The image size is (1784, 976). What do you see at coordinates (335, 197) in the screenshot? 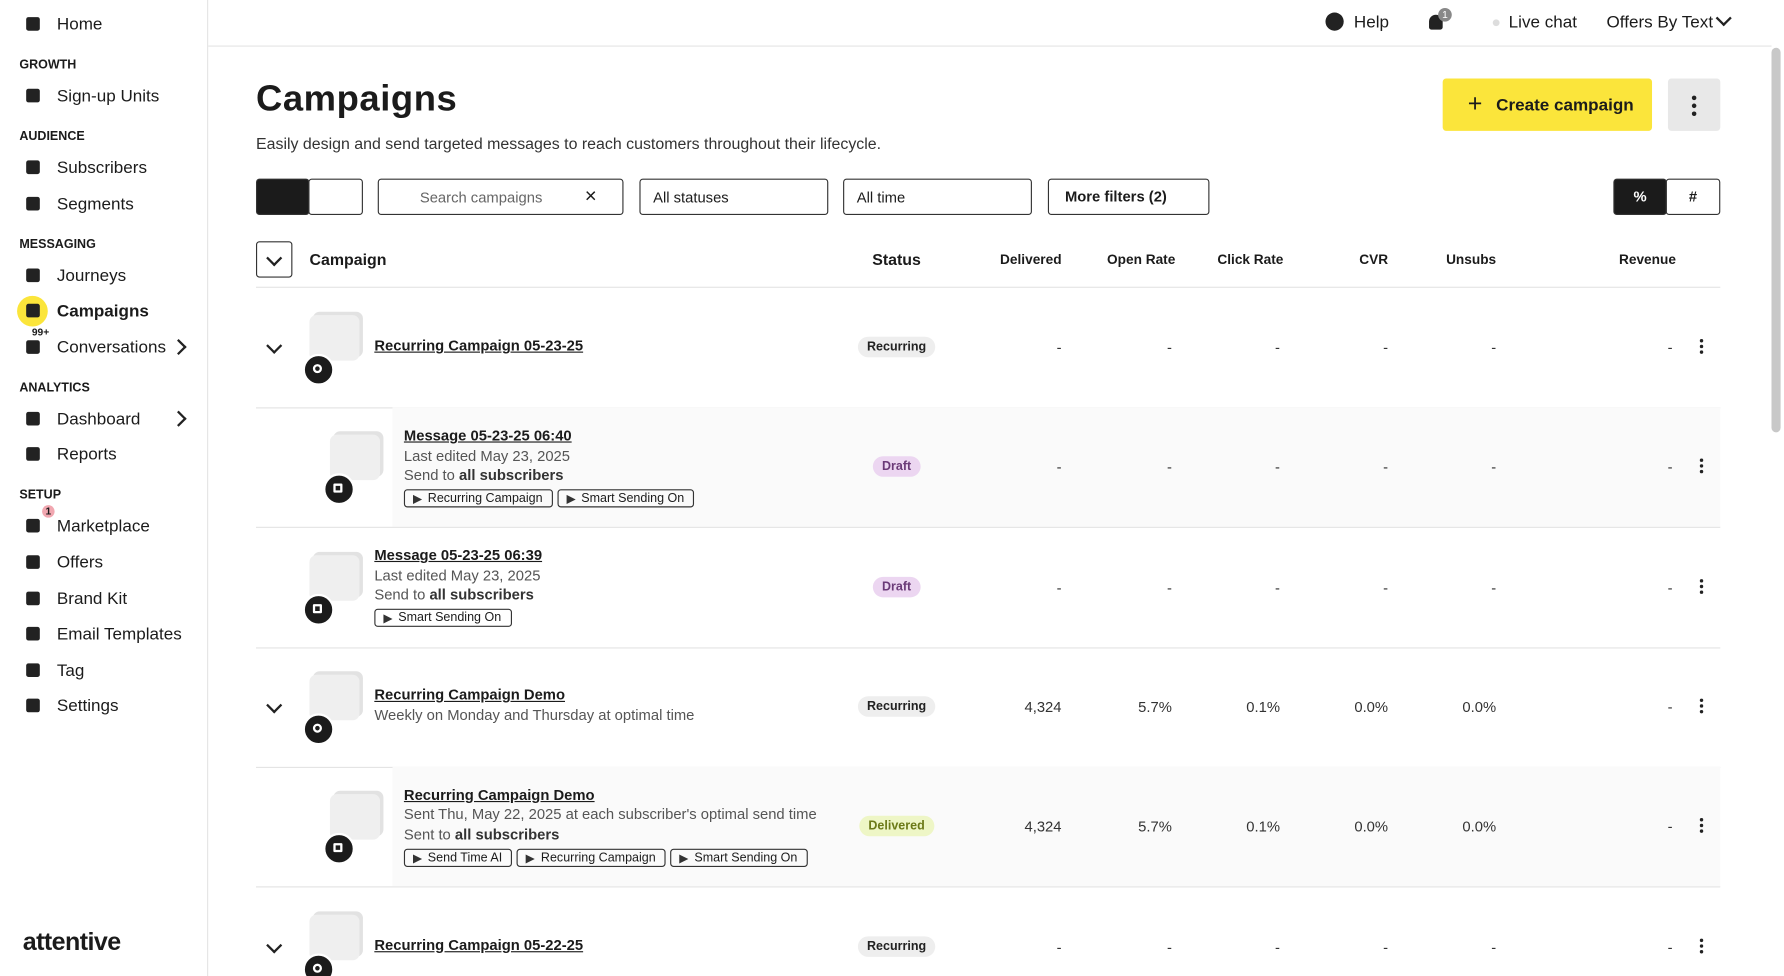
I see `calendar-view-toggle` at bounding box center [335, 197].